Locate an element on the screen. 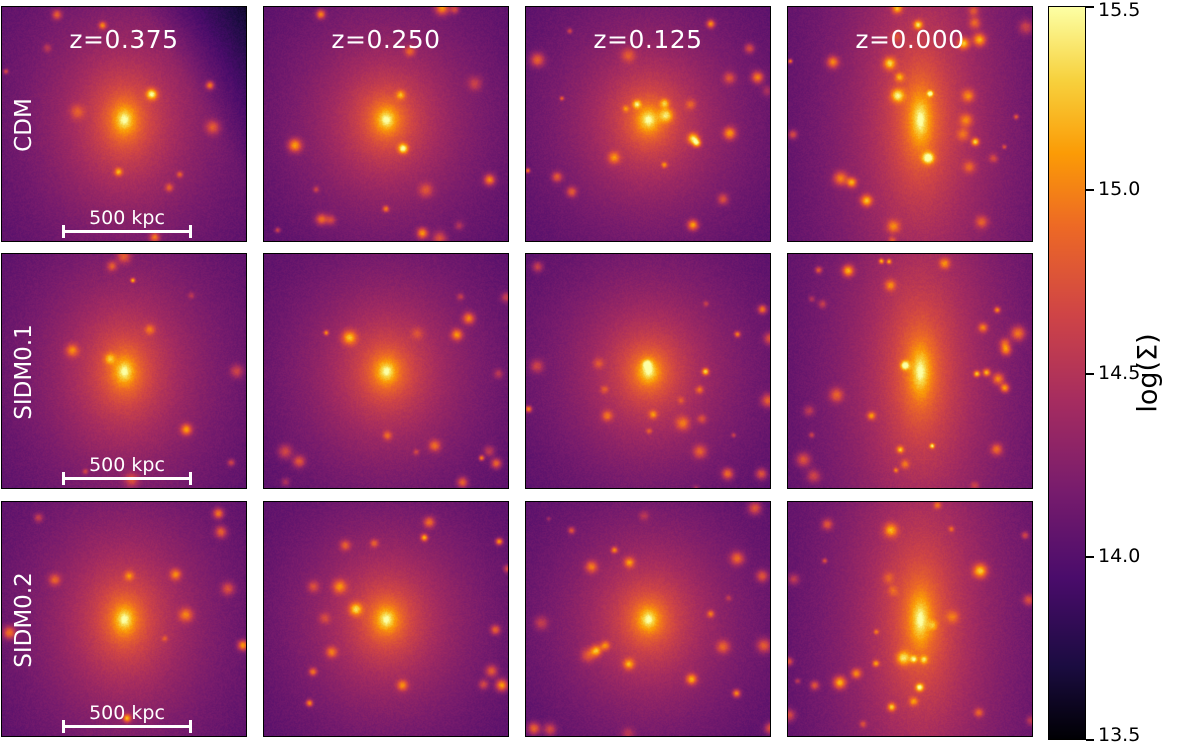 The width and height of the screenshot is (1200, 746). colorbar-tick-label: 14.5 is located at coordinates (1119, 373).